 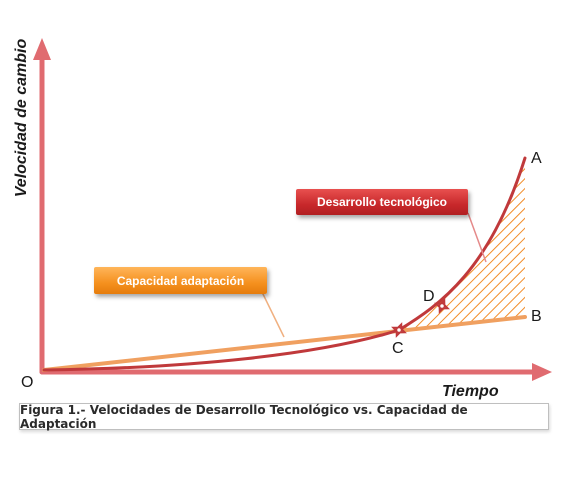 I want to click on point-label-a: A, so click(x=536, y=158).